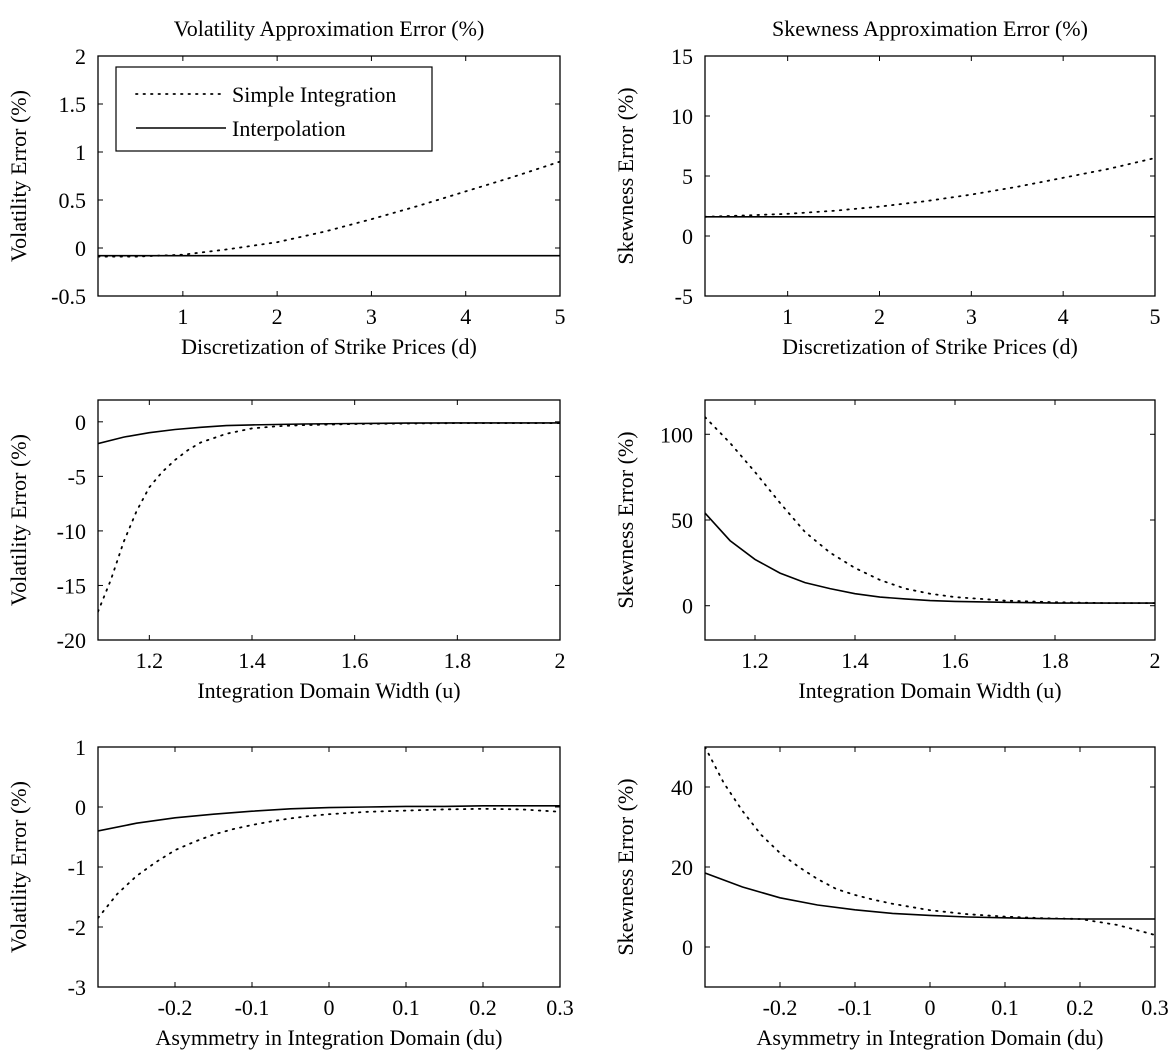  I want to click on y-tick-label: 0.5, so click(73, 200).